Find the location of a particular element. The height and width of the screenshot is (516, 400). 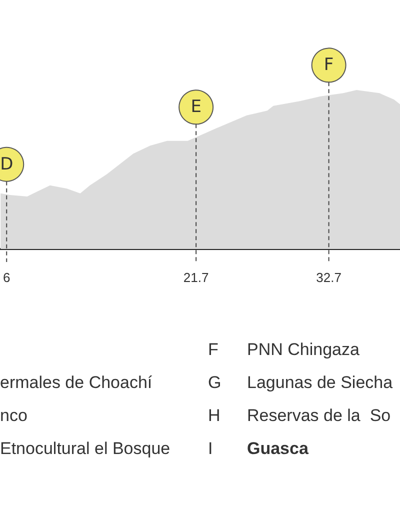

text: ermales de Choachí is located at coordinates (77, 383).